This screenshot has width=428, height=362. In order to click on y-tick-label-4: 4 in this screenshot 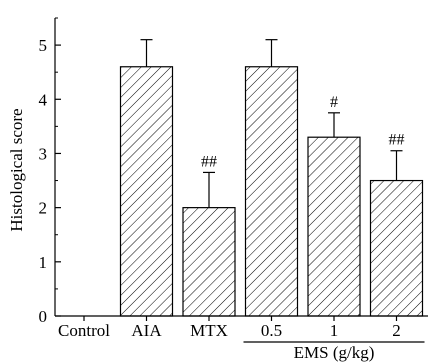, I will do `click(43, 99)`.